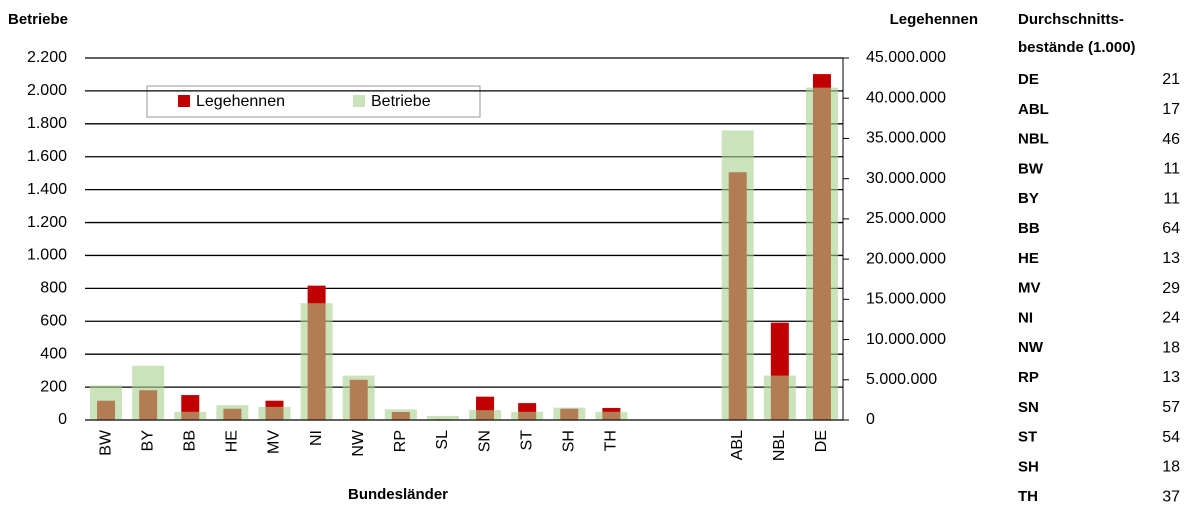 This screenshot has height=506, width=1203. I want to click on table-value: 54, so click(1171, 437).